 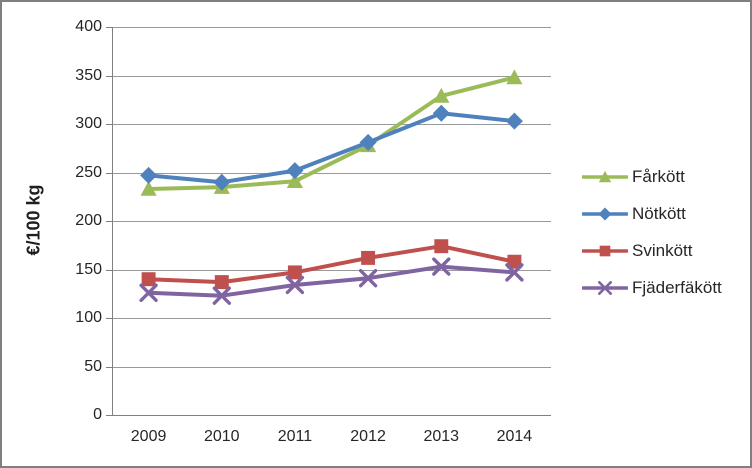 I want to click on x-tick-label: 2012, so click(x=368, y=436).